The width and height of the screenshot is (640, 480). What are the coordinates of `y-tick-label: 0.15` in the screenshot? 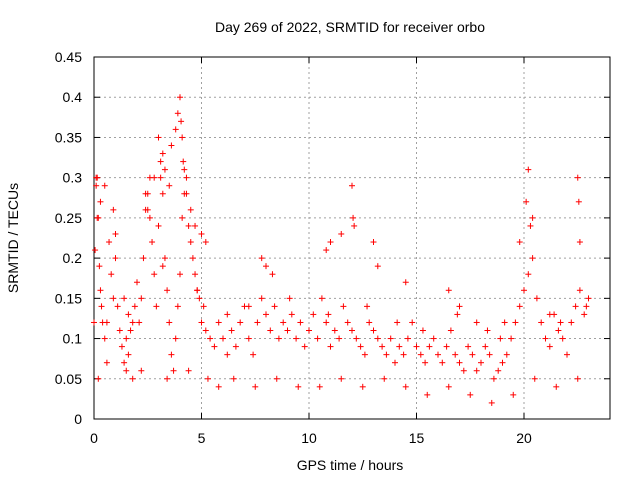 It's located at (68, 298).